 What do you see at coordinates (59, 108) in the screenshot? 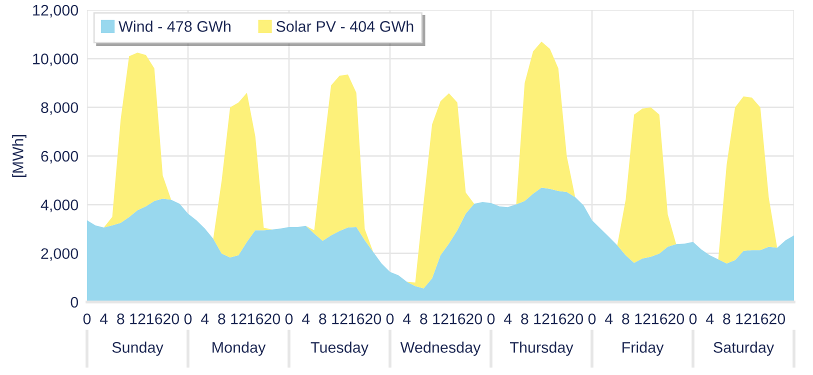
I see `y-tick-label: 8,000` at bounding box center [59, 108].